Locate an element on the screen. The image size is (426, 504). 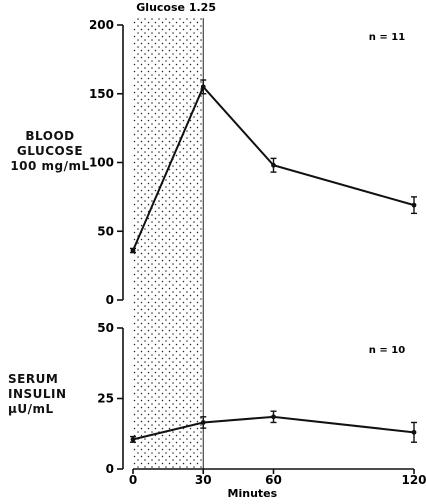
x-tick-label: 60 is located at coordinates (273, 480).